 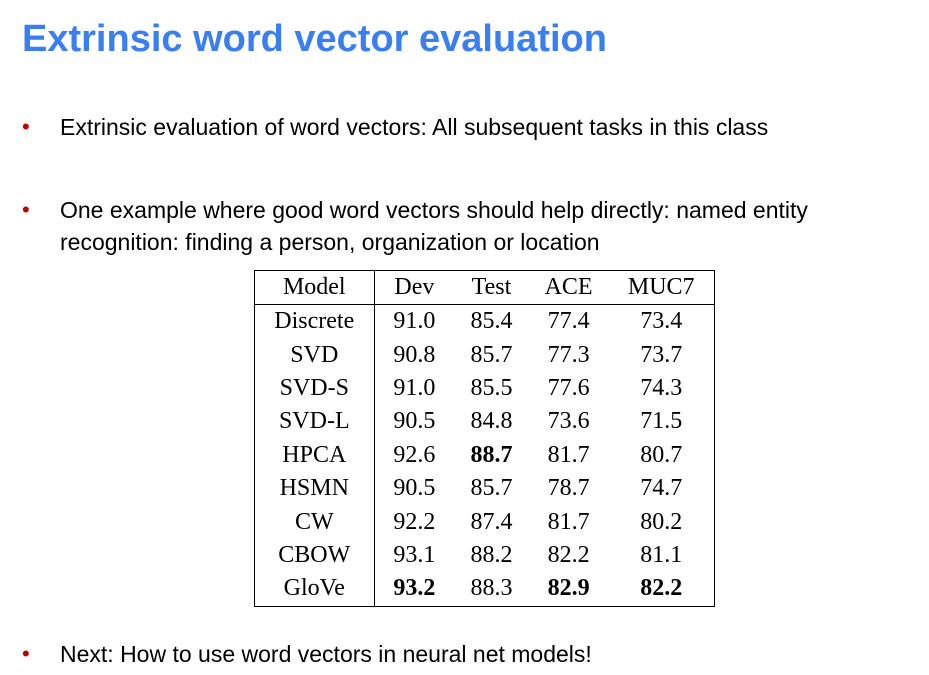 I want to click on column-header-test: Test, so click(x=491, y=287).